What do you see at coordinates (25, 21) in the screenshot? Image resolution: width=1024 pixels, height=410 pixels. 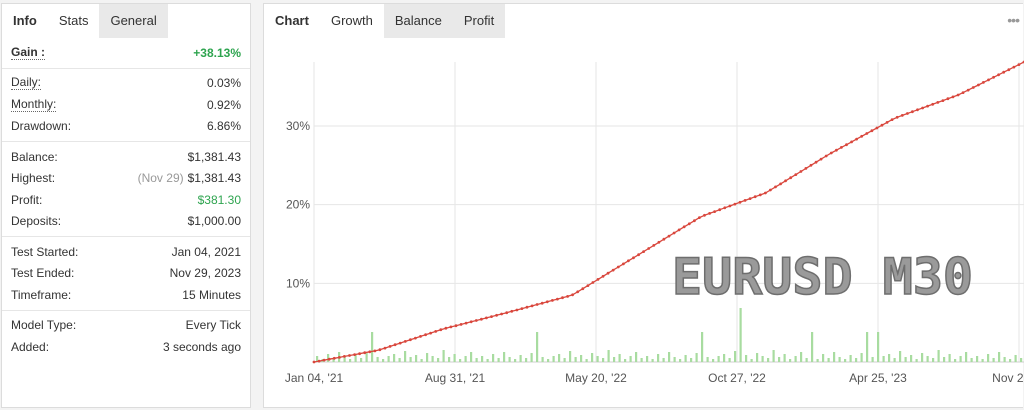 I see `tab-info: Info` at bounding box center [25, 21].